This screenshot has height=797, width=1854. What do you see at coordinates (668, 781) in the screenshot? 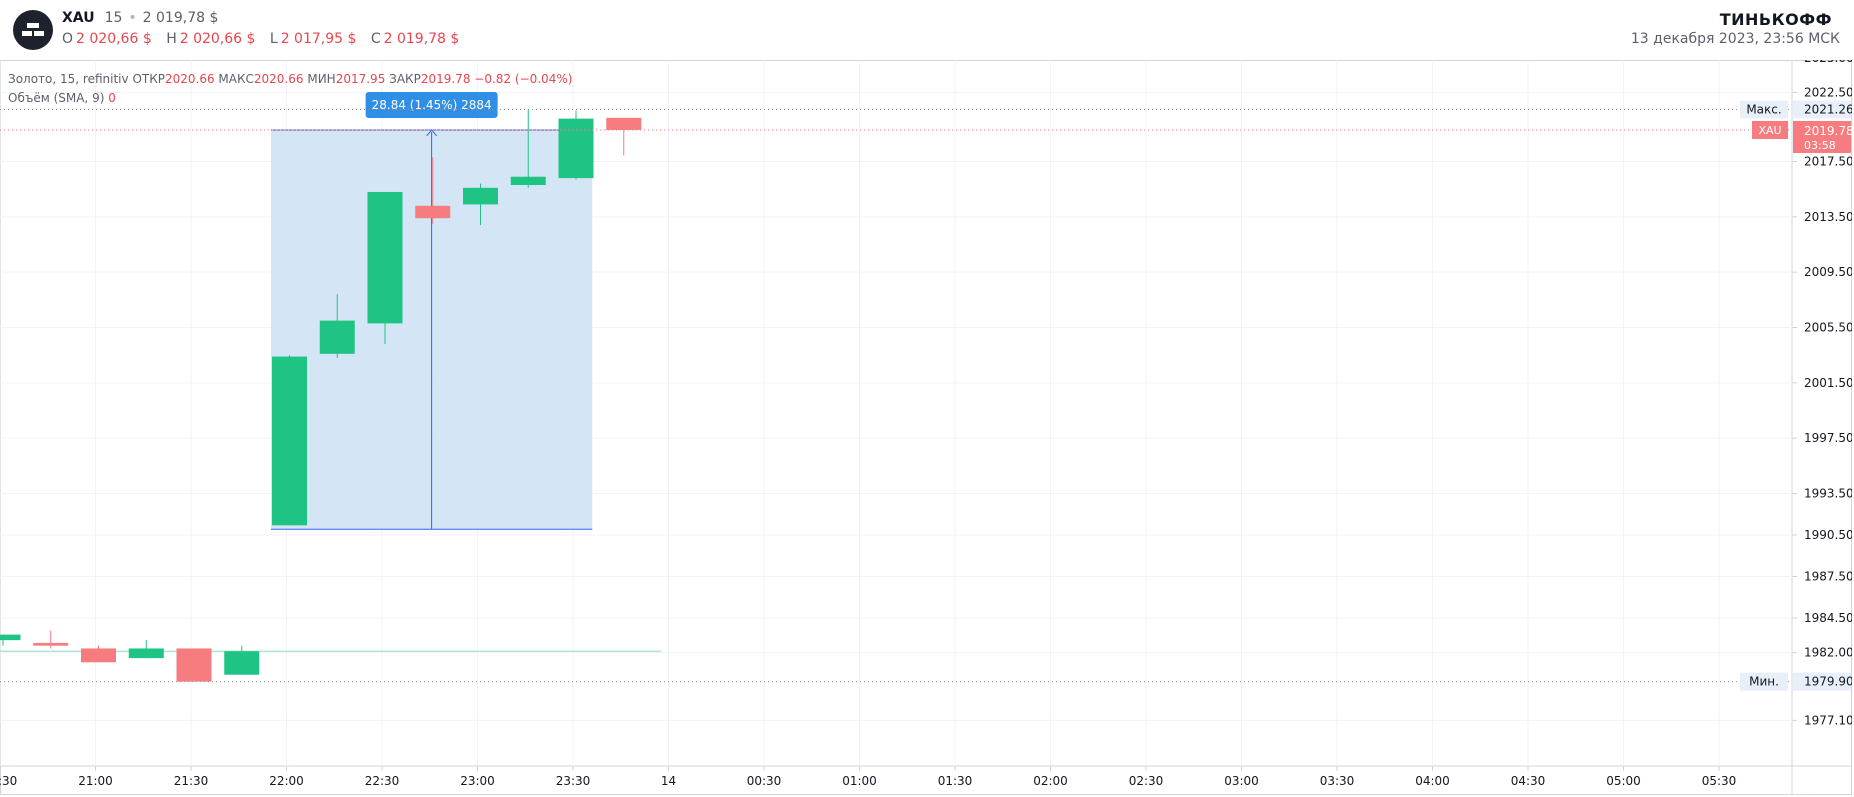
I see `time-tick-label: 14` at bounding box center [668, 781].